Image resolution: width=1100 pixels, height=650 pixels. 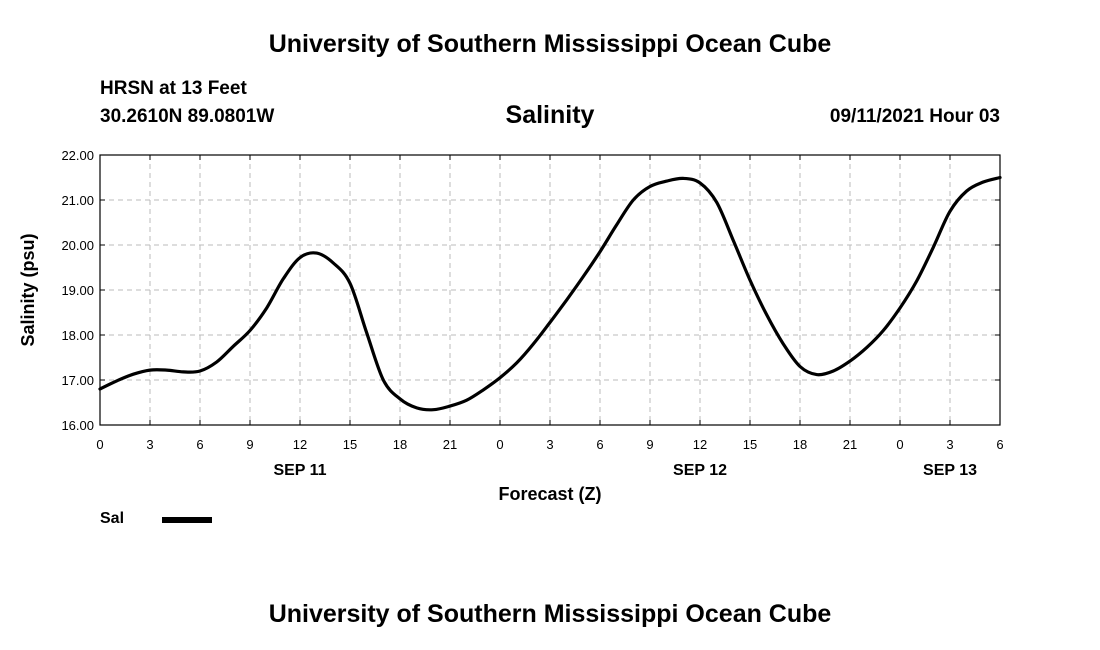 I want to click on x-axis-label: Forecast (Z), so click(x=549, y=494).